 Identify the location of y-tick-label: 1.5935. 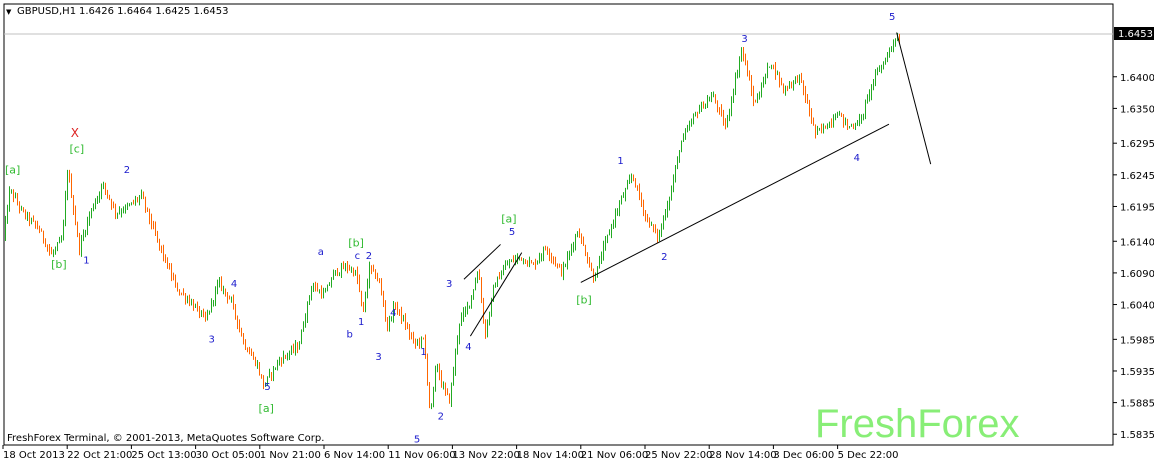
(1137, 372).